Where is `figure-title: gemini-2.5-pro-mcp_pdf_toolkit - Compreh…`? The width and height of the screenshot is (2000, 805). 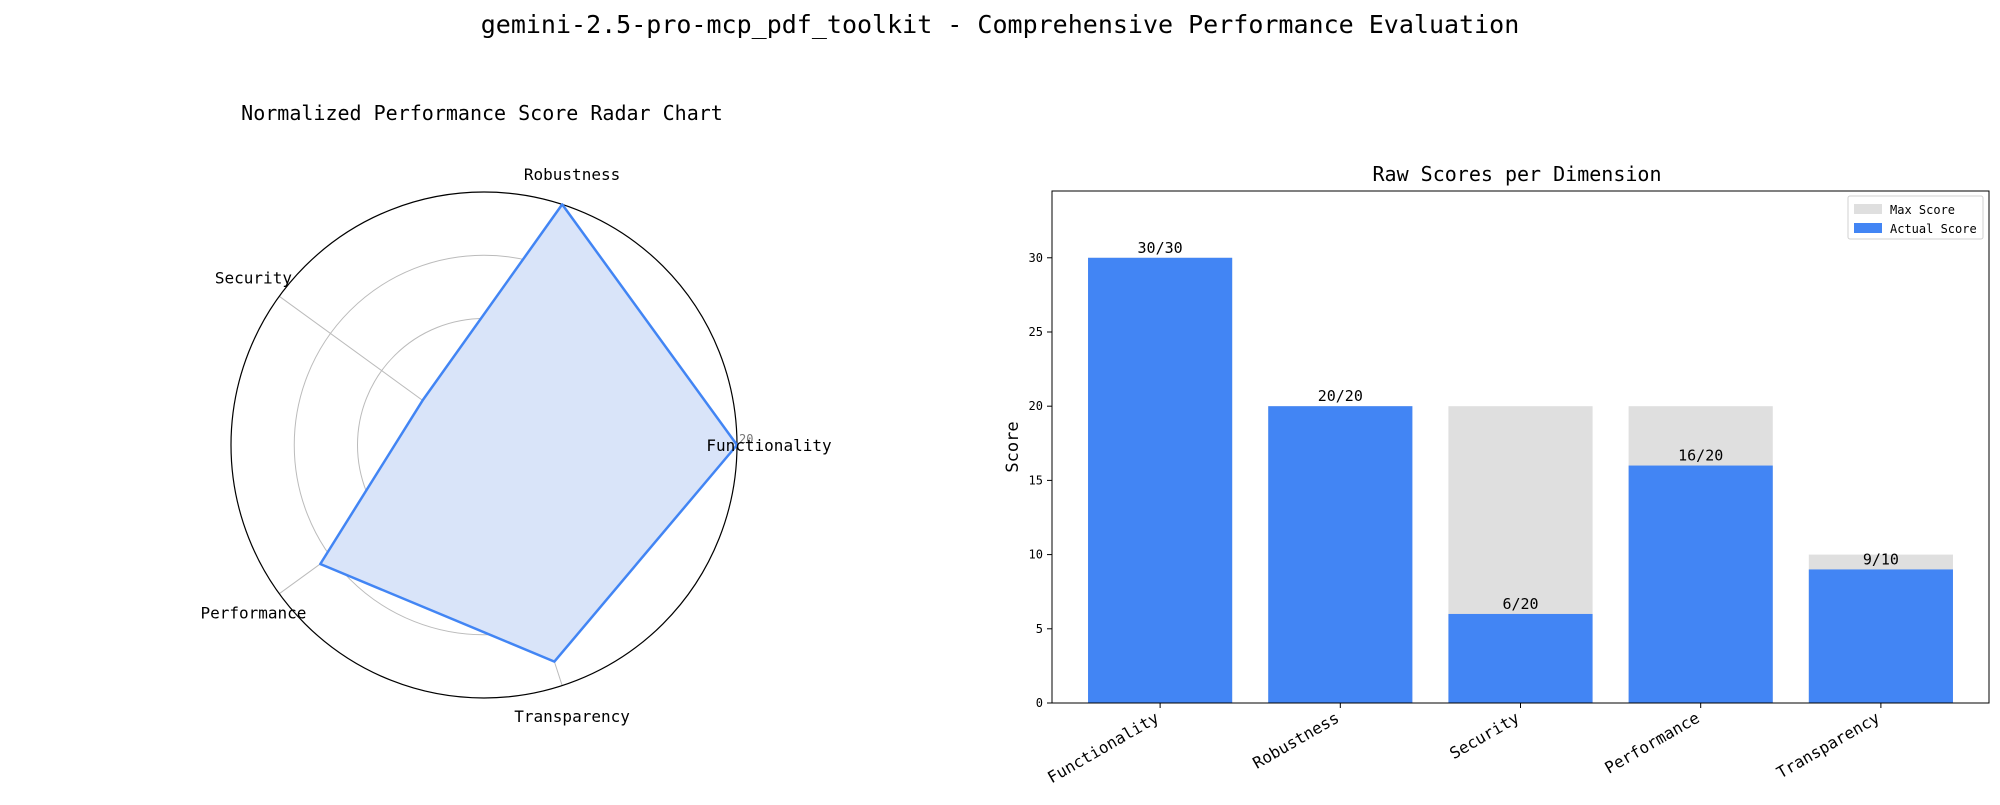 figure-title: gemini-2.5-pro-mcp_pdf_toolkit - Compreh… is located at coordinates (1000, 24).